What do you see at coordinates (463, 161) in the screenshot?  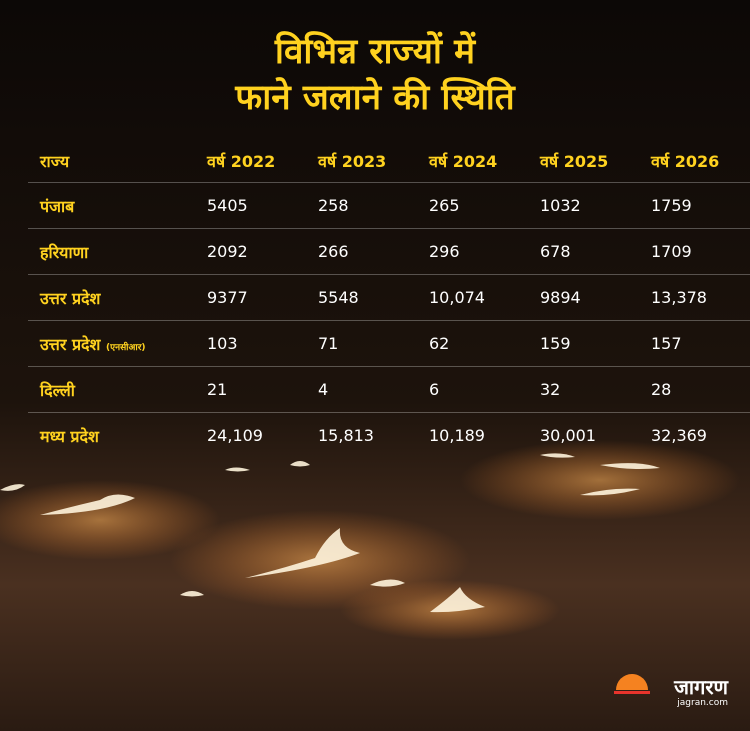 I see `header-cell: वर्ष 2024` at bounding box center [463, 161].